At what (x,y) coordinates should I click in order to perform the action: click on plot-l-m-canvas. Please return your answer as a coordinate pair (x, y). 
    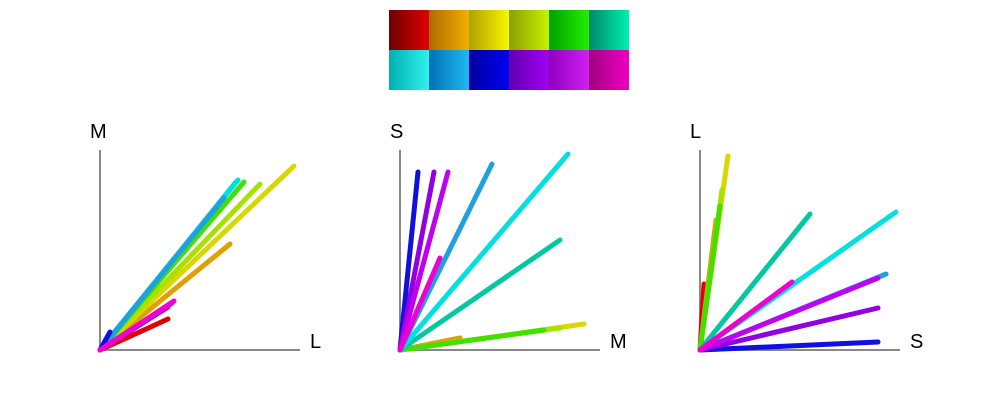
    Looking at the image, I should click on (198, 251).